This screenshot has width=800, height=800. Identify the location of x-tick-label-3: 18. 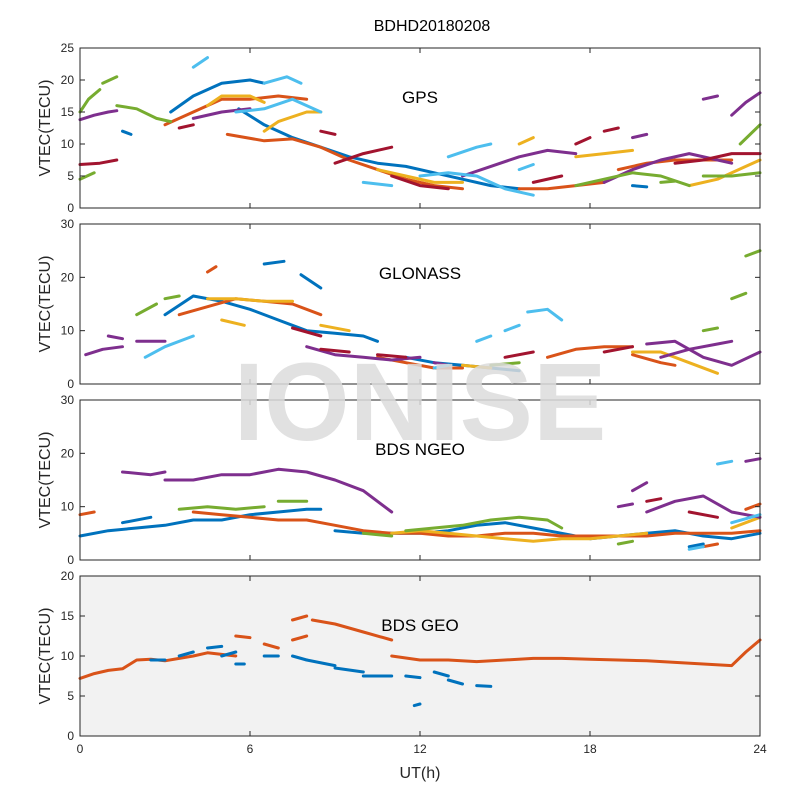
(590, 749).